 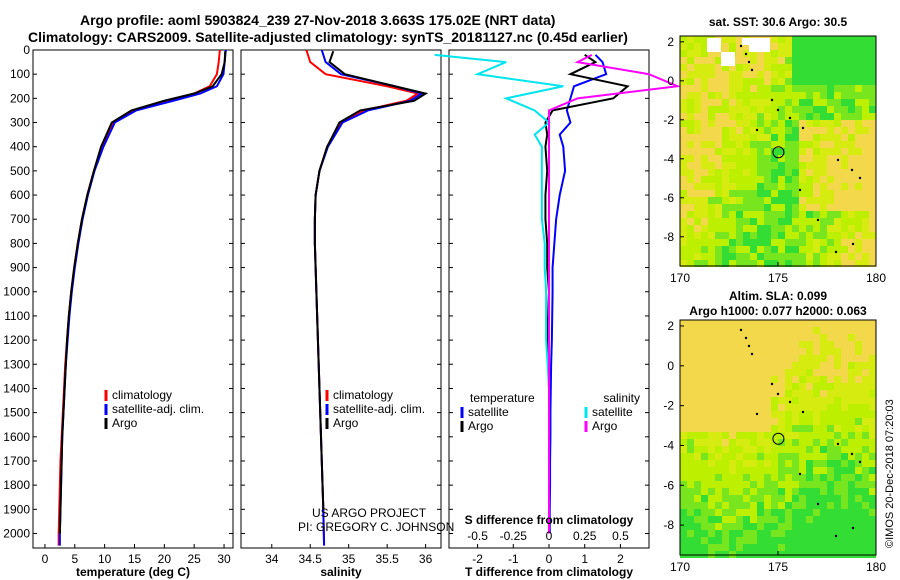 I want to click on temperature-profile-xtick-label: 5, so click(x=74, y=559).